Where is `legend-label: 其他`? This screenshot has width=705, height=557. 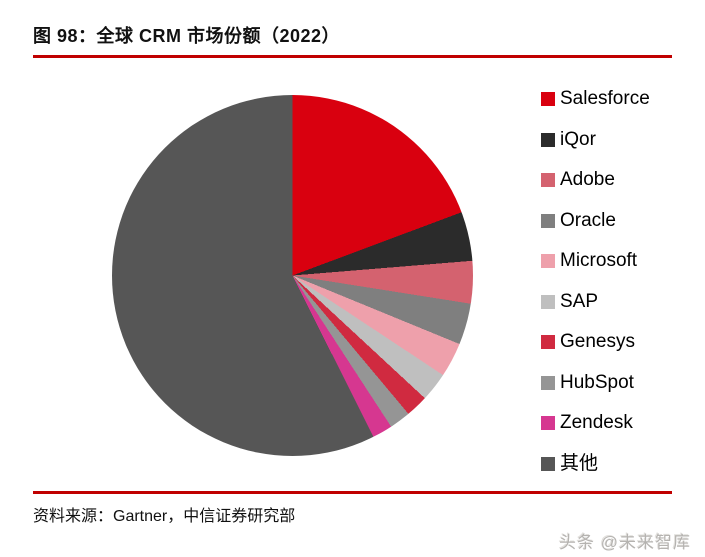 legend-label: 其他 is located at coordinates (579, 463).